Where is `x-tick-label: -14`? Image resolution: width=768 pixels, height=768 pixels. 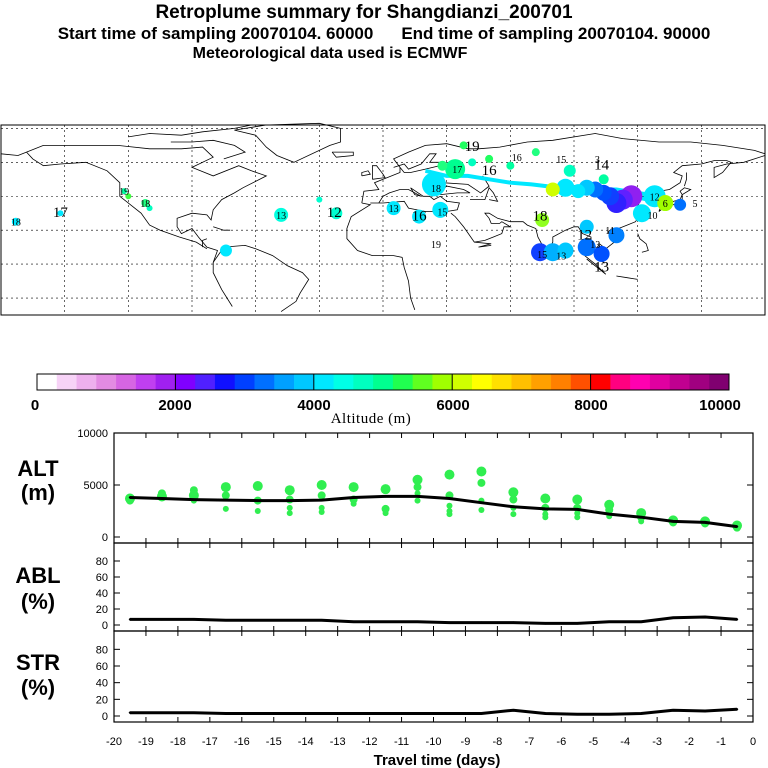 x-tick-label: -14 is located at coordinates (306, 742).